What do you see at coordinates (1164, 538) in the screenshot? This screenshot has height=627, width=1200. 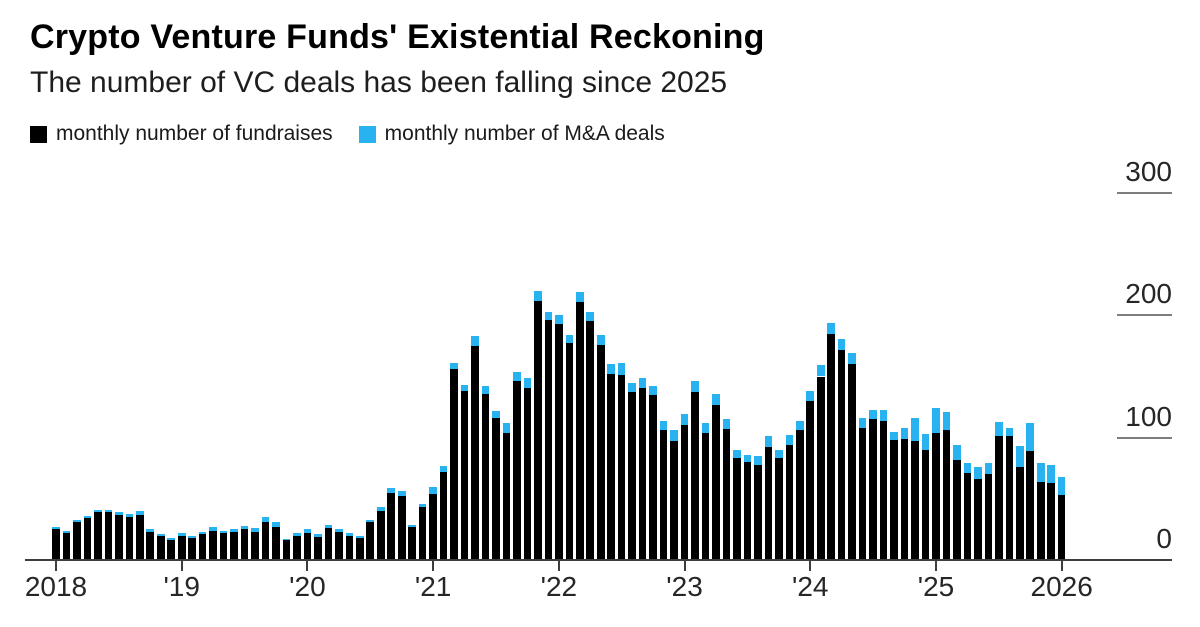 I see `y-axis-label-0: 0` at bounding box center [1164, 538].